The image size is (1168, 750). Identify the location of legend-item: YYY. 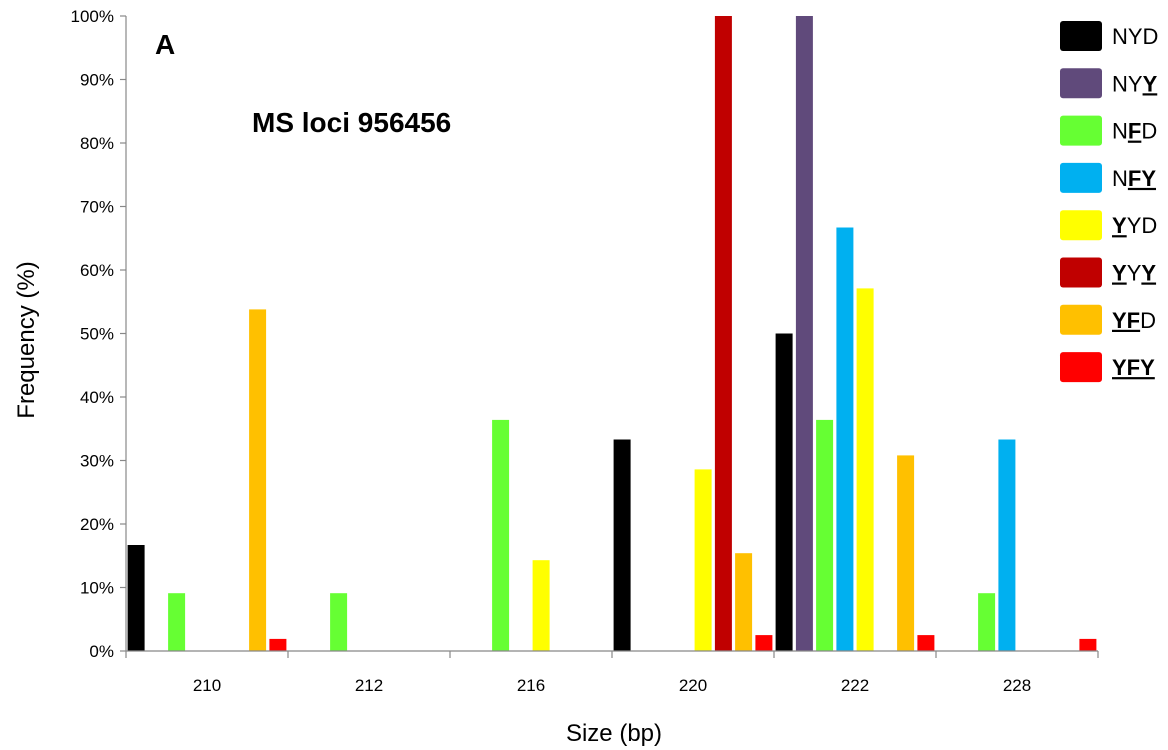
(1108, 272).